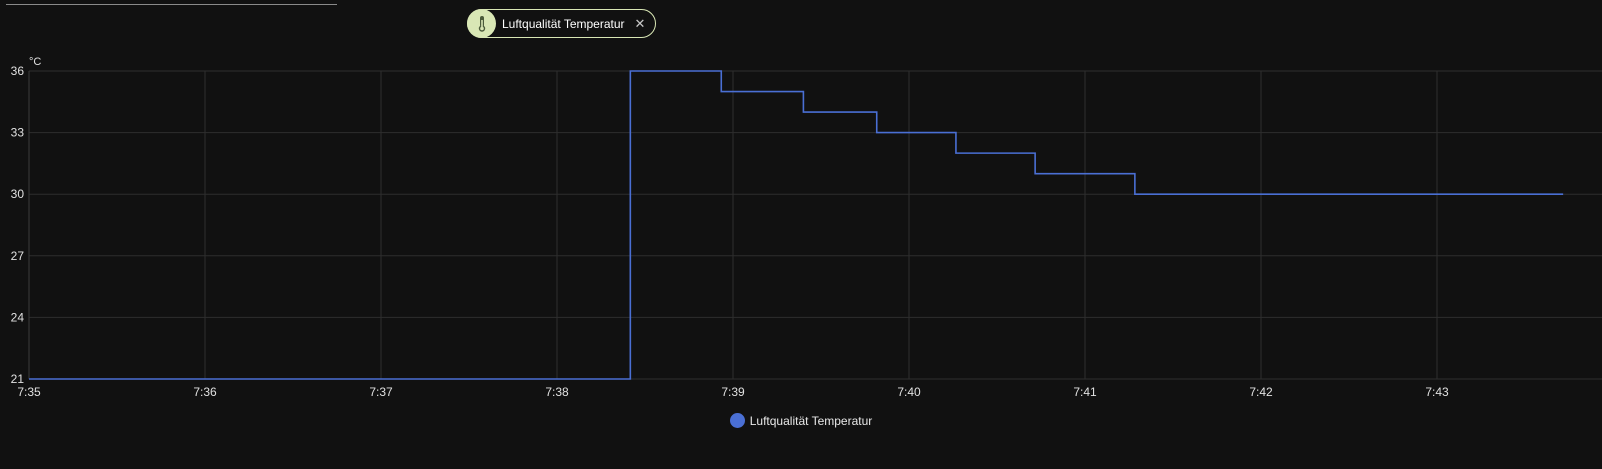  Describe the element at coordinates (1085, 392) in the screenshot. I see `x-tick-label: 7:41` at that location.